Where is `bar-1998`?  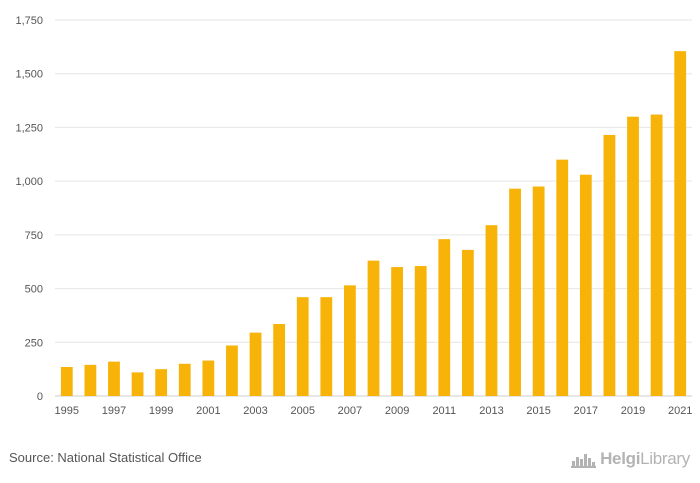 bar-1998 is located at coordinates (137, 384).